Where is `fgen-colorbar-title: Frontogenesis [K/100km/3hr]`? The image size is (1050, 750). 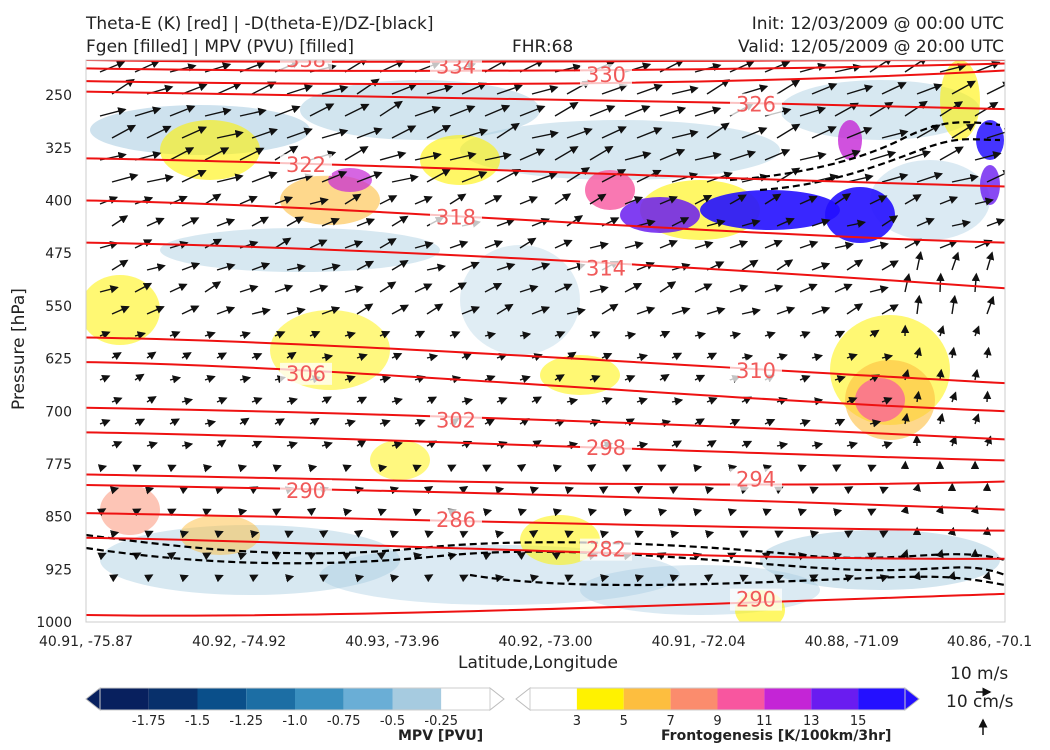
fgen-colorbar-title: Frontogenesis [K/100km/3hr] is located at coordinates (776, 736).